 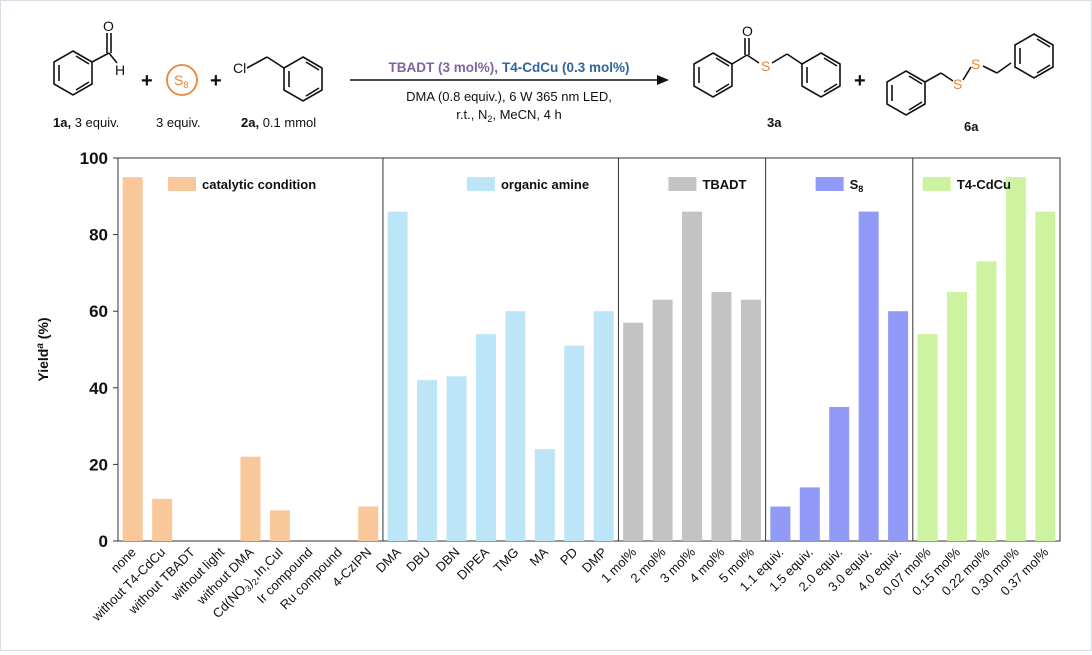 I want to click on disulfide-structure, so click(x=970, y=74).